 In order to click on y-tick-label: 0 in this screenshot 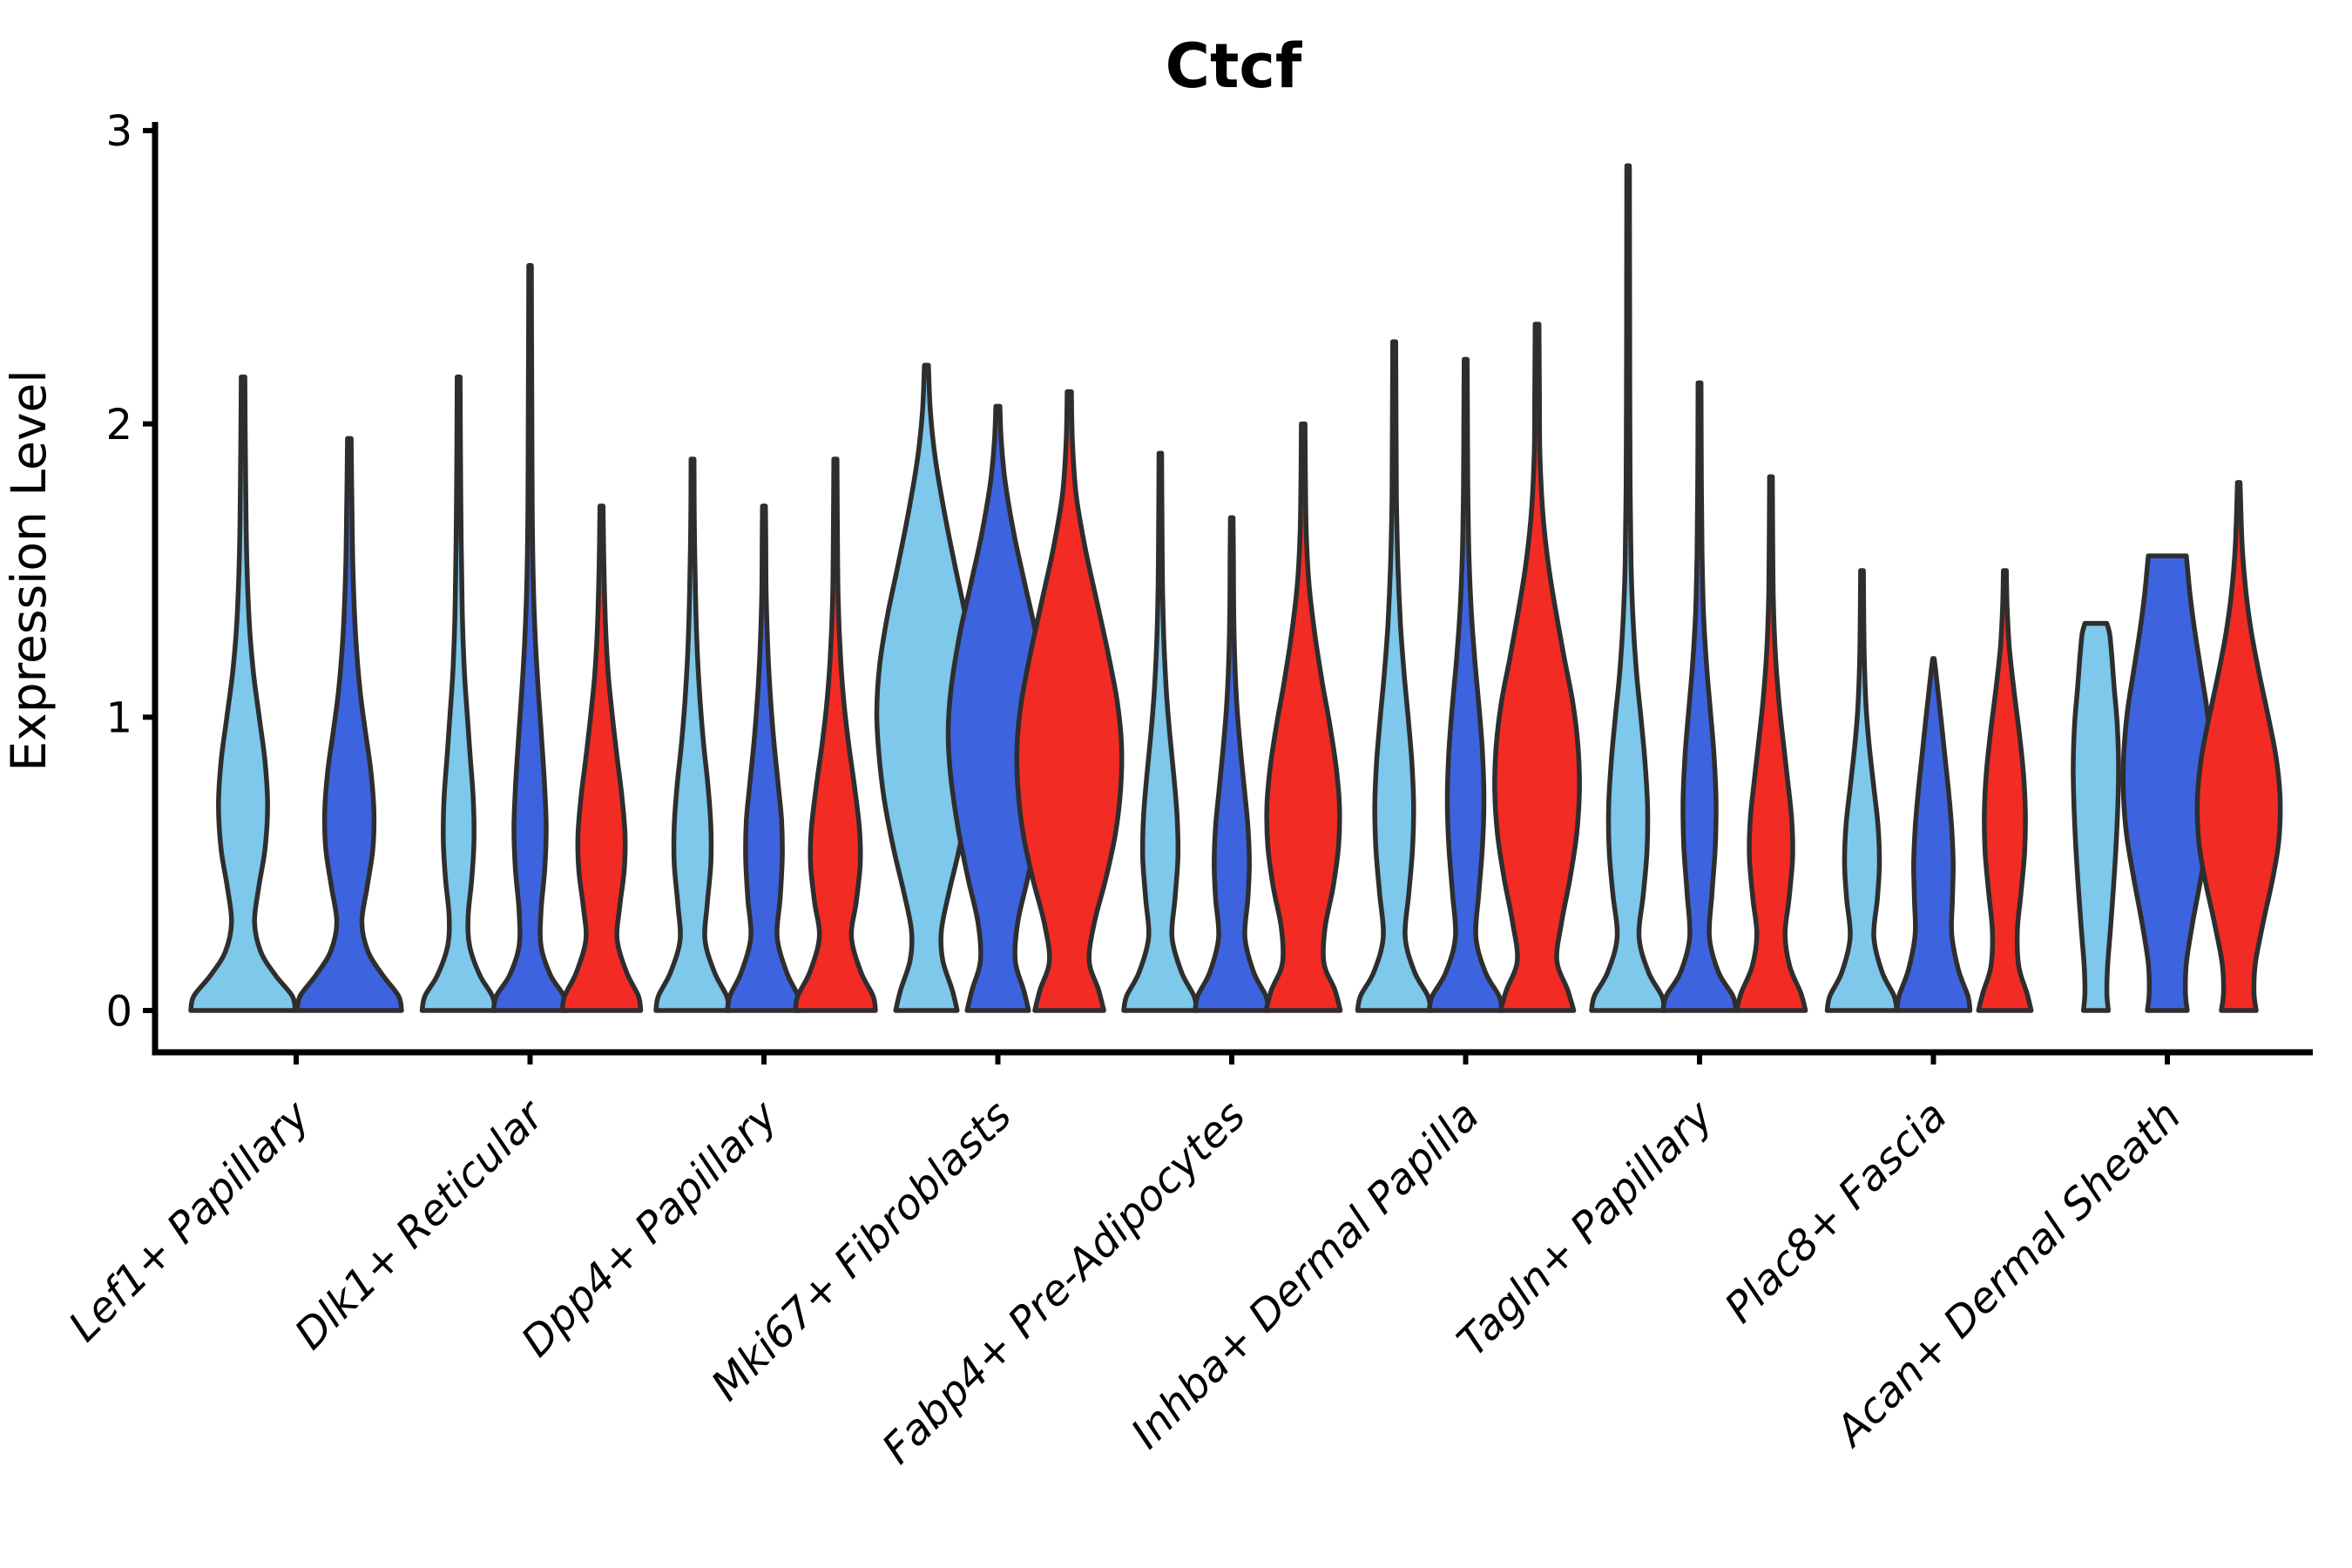, I will do `click(119, 1012)`.